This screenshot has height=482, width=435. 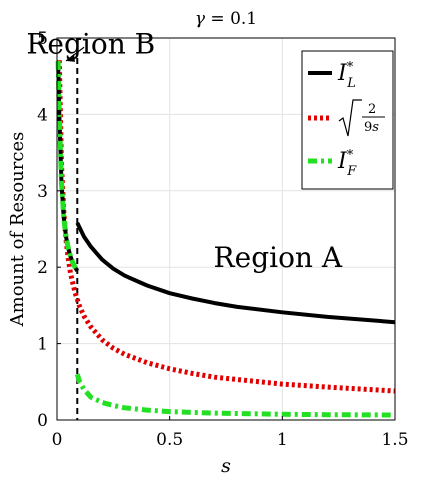 What do you see at coordinates (169, 440) in the screenshot?
I see `x-tick-label-1: 0.5` at bounding box center [169, 440].